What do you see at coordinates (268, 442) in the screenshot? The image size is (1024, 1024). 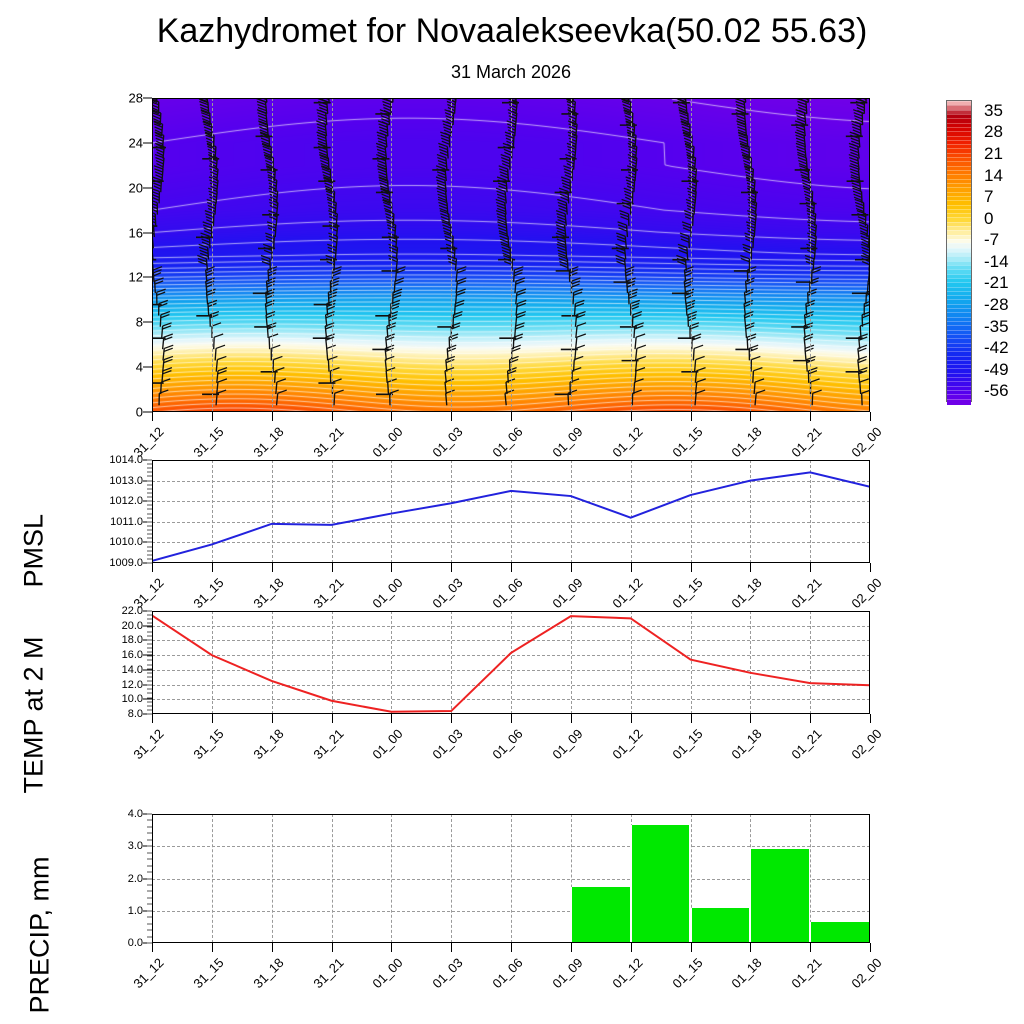 I see `x-tick-label: 31_18` at bounding box center [268, 442].